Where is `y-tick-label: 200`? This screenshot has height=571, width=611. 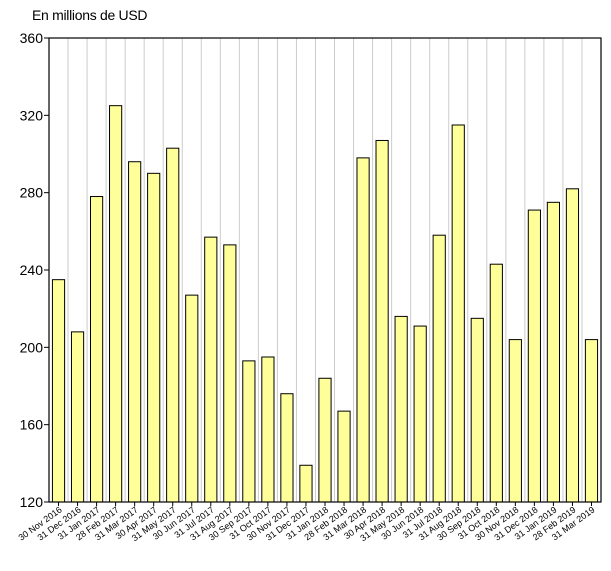
y-tick-label: 200 is located at coordinates (32, 347).